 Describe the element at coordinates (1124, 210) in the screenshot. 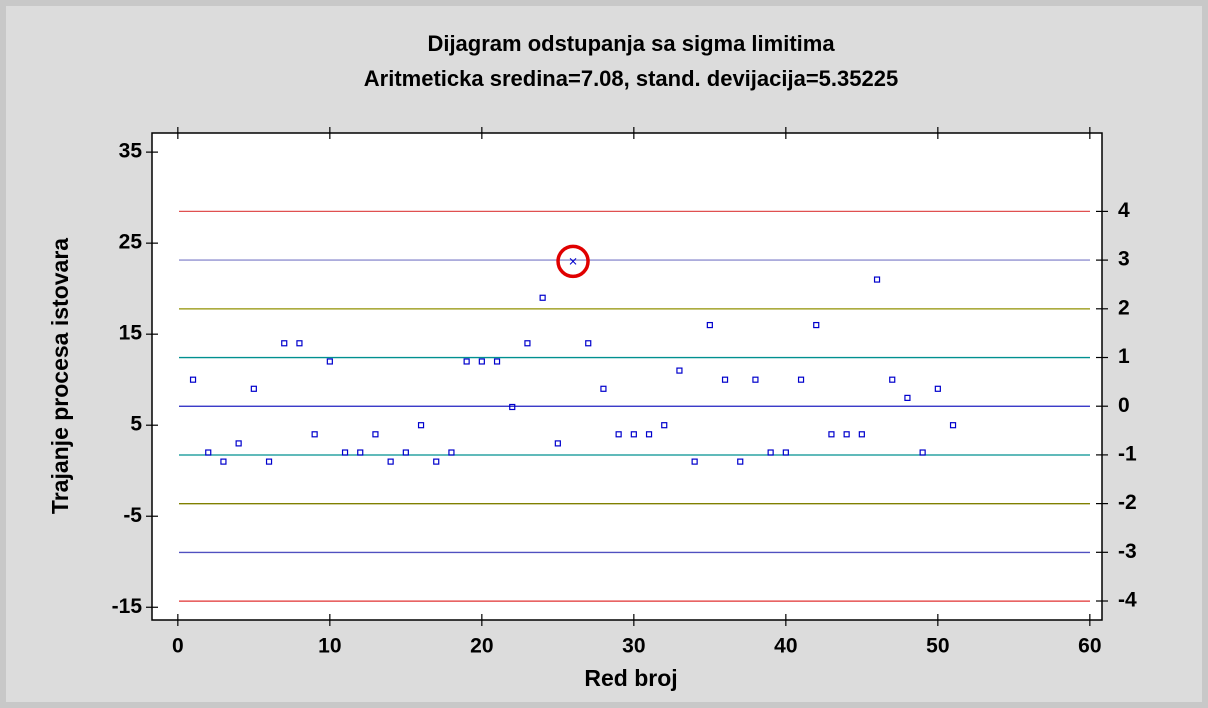

I see `y2-tick-label: 4` at that location.